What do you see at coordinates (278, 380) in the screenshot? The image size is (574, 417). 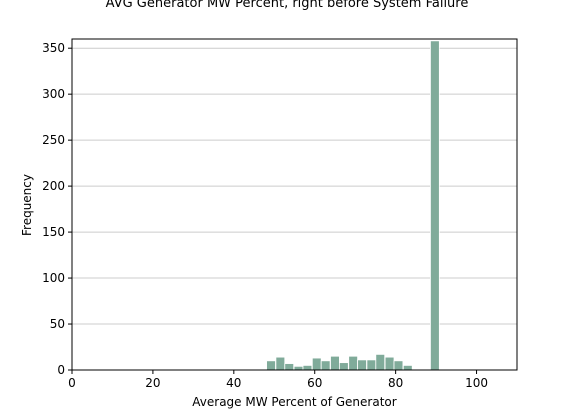 I see `x-axis-ticks: 0 20 40 60 80 100` at bounding box center [278, 380].